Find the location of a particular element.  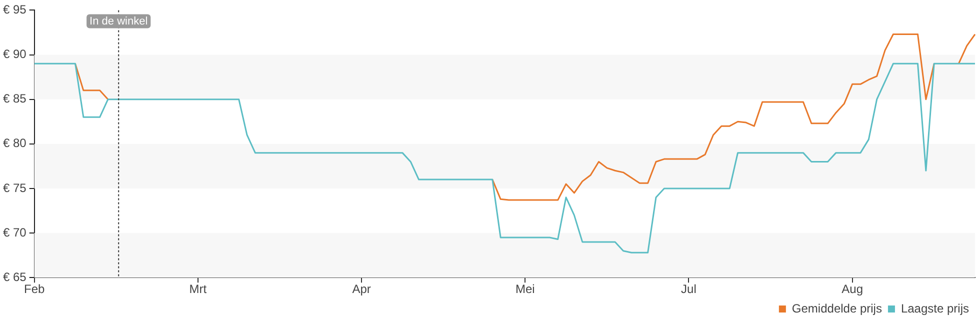

legend-label: Gemiddelde prijs is located at coordinates (837, 308).